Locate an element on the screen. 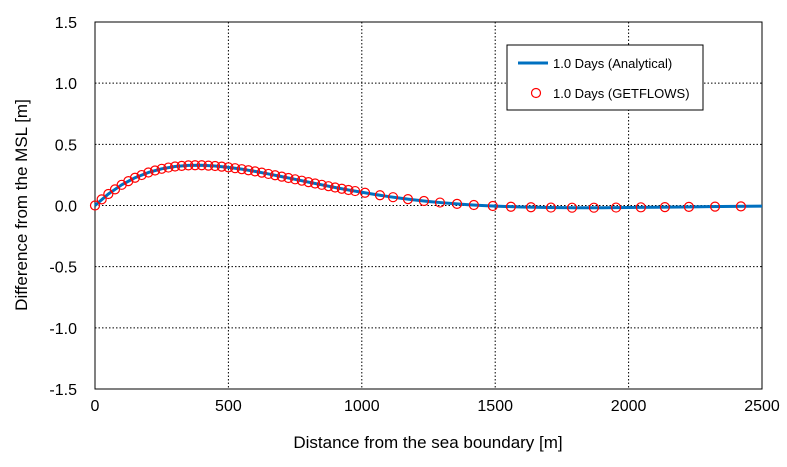 This screenshot has height=467, width=787. y-tick-label: 0.5 is located at coordinates (66, 145).